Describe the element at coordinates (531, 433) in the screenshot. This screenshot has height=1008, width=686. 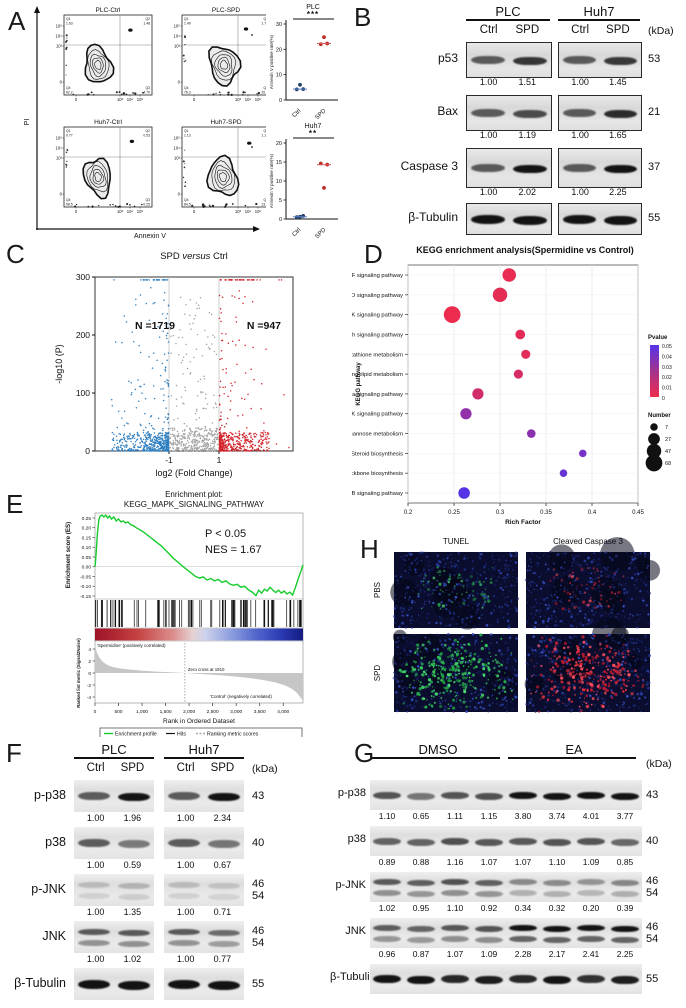
I see `pathway-bubble` at that location.